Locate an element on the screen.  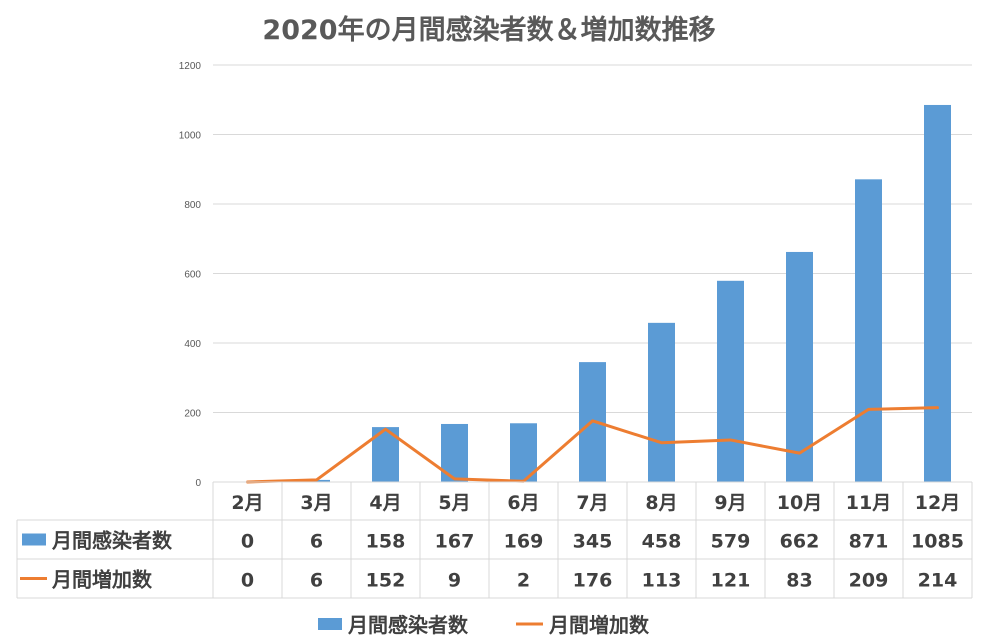
x-tick-label: 4月 is located at coordinates (385, 503).